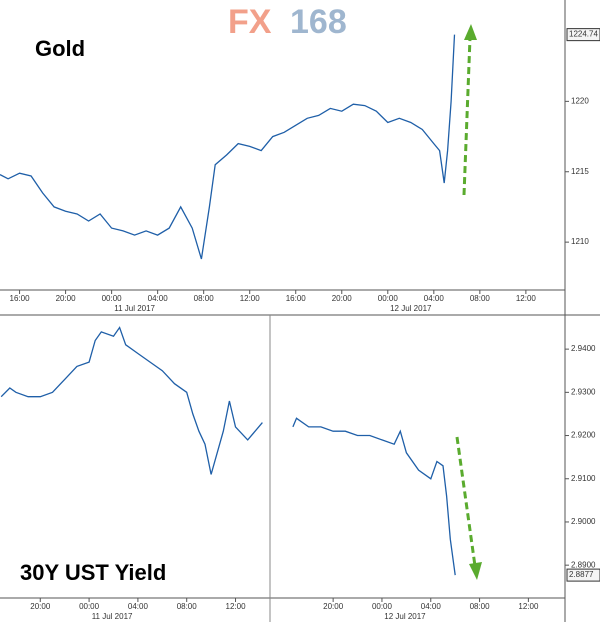 The height and width of the screenshot is (622, 600). What do you see at coordinates (468, 508) in the screenshot?
I see `arrow-down` at bounding box center [468, 508].